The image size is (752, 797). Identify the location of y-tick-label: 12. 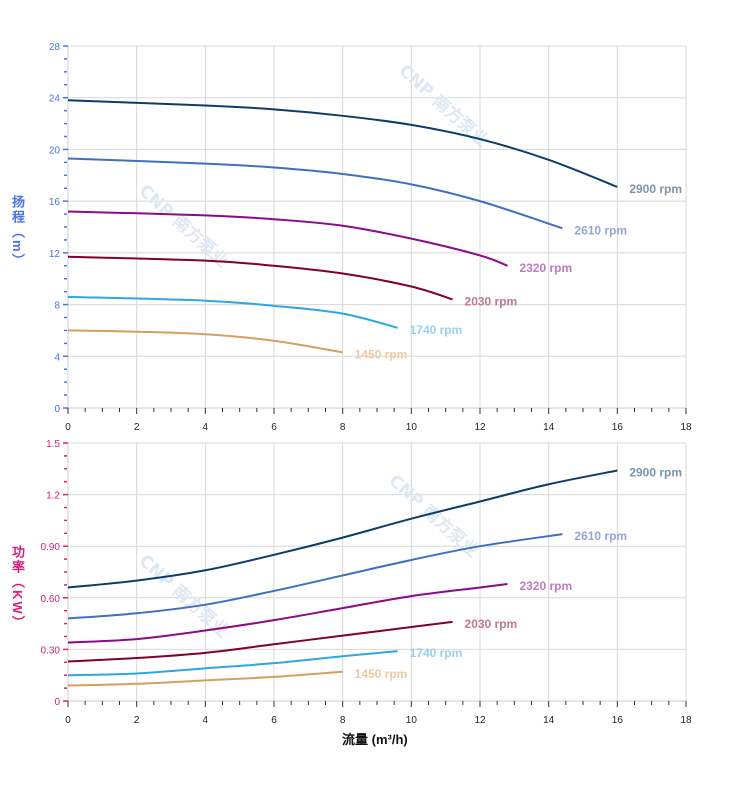
(55, 254).